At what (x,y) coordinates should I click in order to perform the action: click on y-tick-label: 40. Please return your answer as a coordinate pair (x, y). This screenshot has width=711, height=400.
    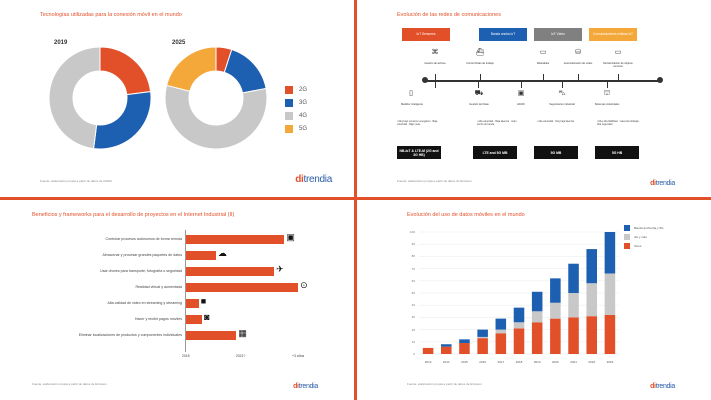
    Looking at the image, I should click on (413, 305).